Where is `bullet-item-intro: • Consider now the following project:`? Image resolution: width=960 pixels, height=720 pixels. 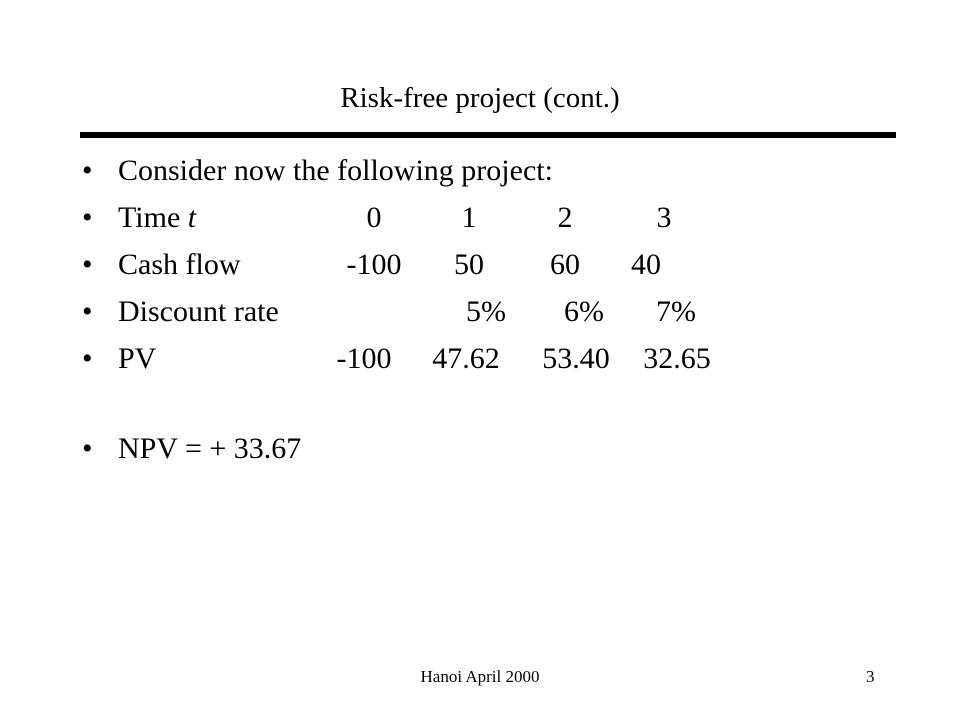
bullet-item-intro: • Consider now the following project: is located at coordinates (480, 171).